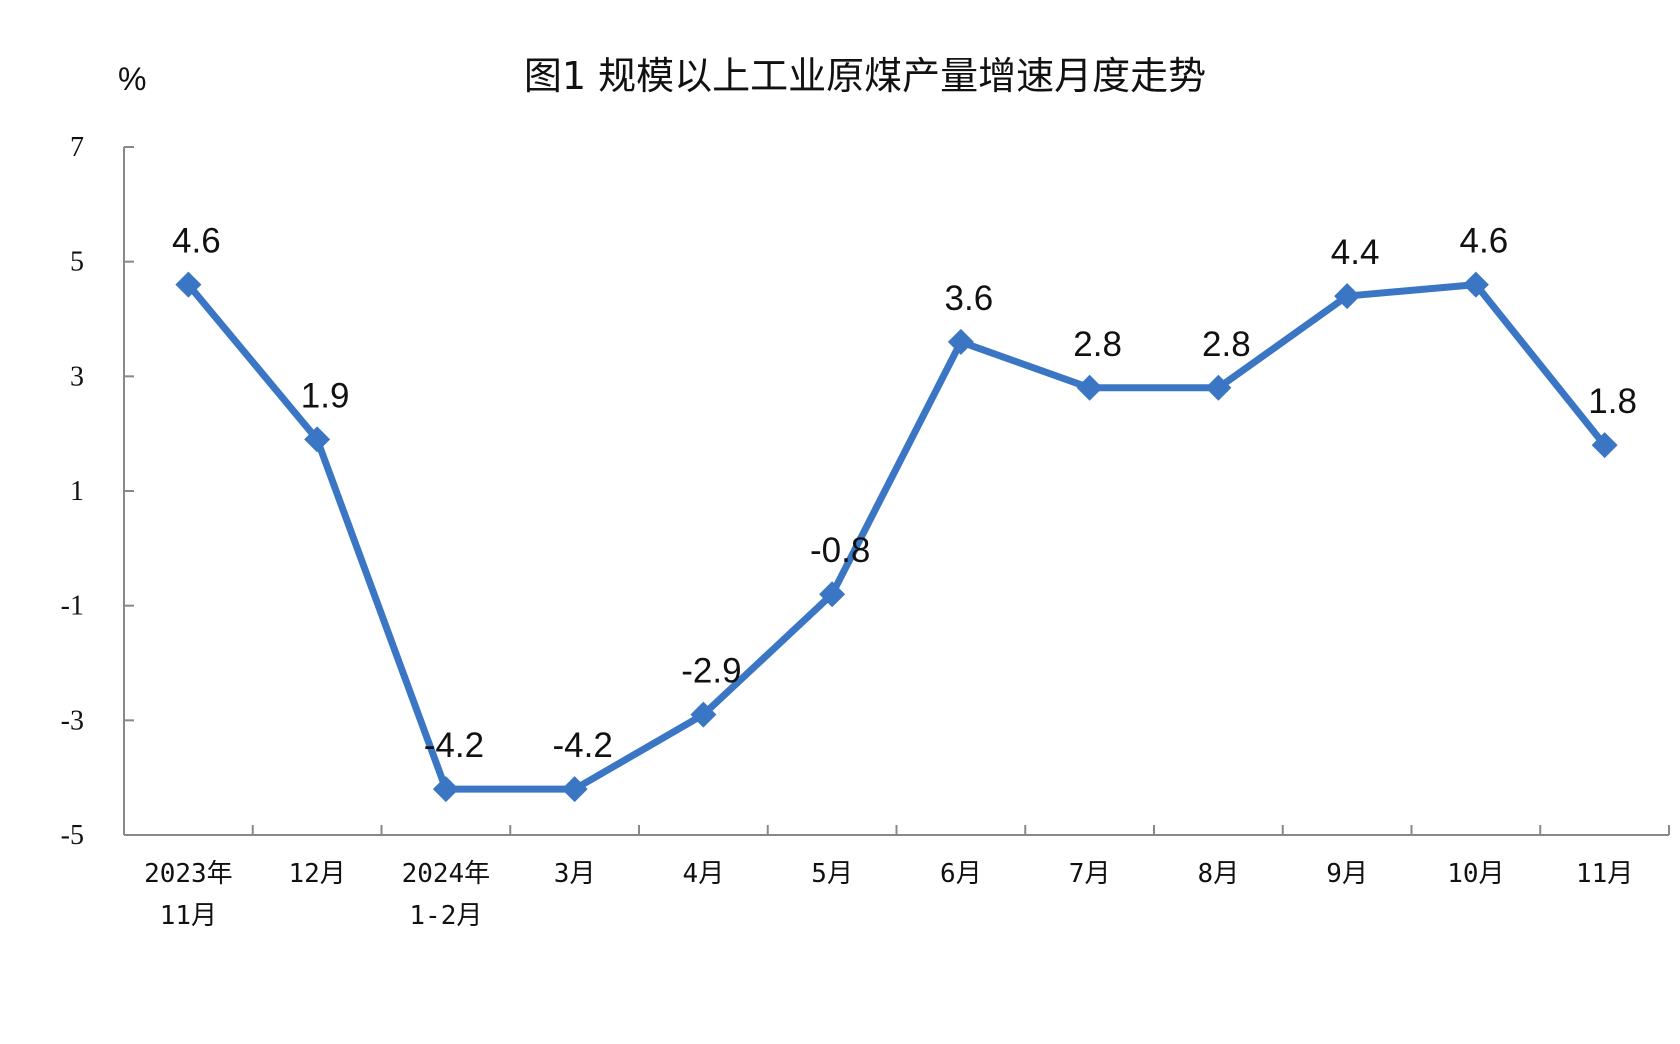 This screenshot has width=1680, height=1044. What do you see at coordinates (1475, 874) in the screenshot?
I see `x-tick-label: 10月` at bounding box center [1475, 874].